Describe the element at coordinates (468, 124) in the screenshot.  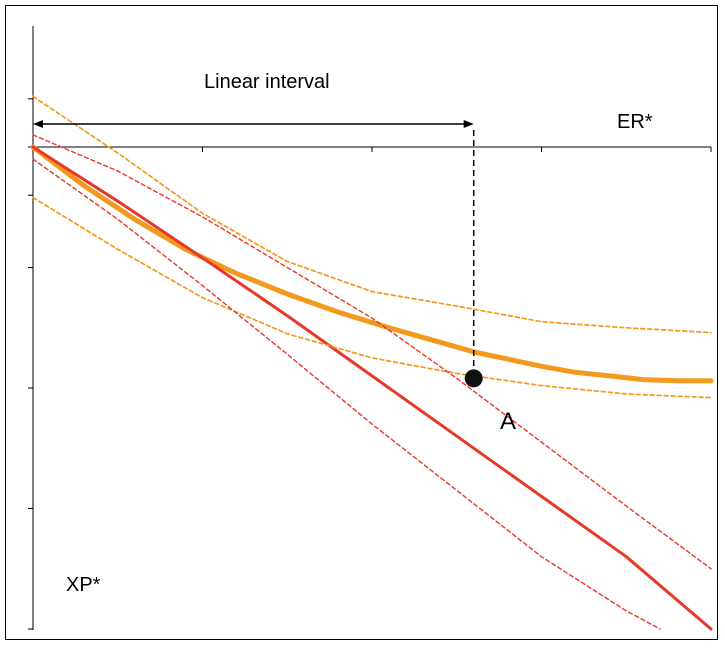
I see `interval-arrow-right-head` at that location.